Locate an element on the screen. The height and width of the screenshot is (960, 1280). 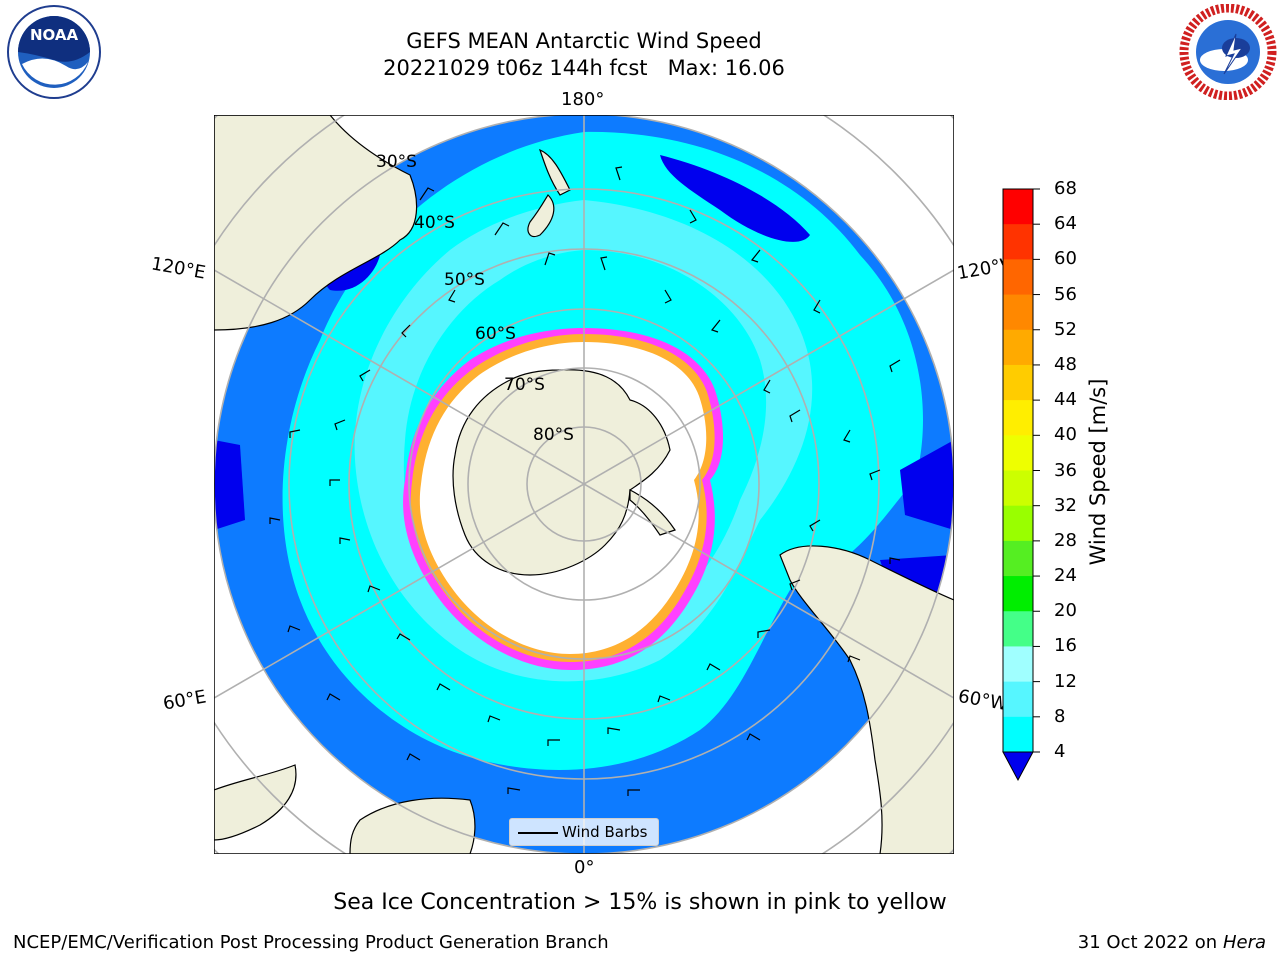
colorbar-tick-label: 4 is located at coordinates (1060, 751).